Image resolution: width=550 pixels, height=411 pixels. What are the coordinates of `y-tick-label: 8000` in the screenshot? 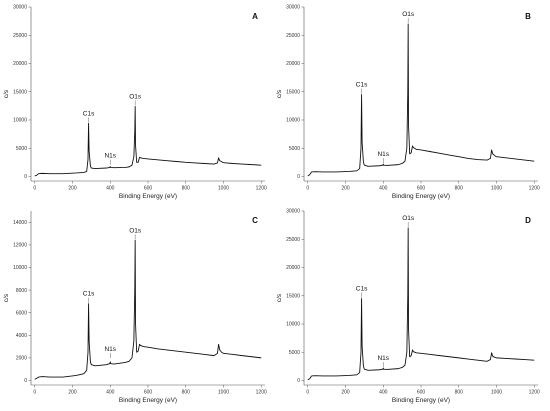 It's located at (21, 291).